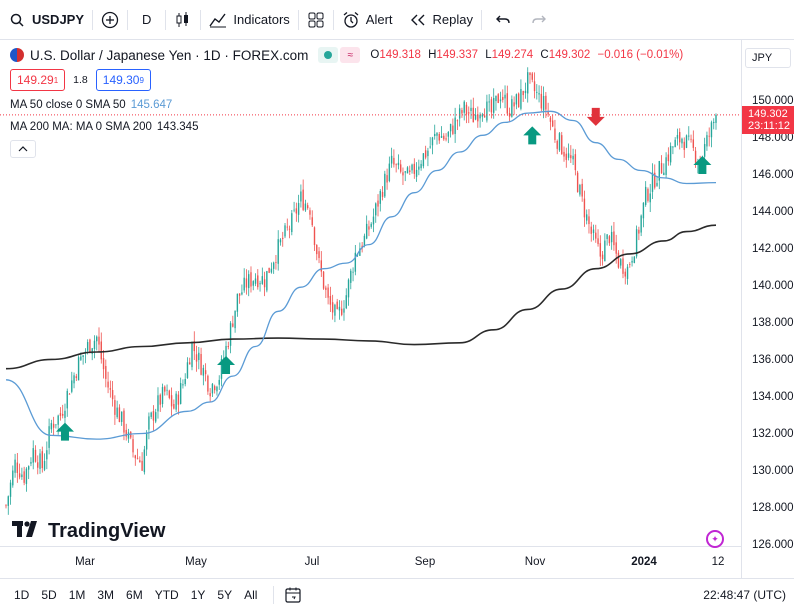 This screenshot has width=794, height=611. Describe the element at coordinates (346, 105) in the screenshot. I see `ma50-legend: MA 50 close 0 SMA 50 145.647` at that location.